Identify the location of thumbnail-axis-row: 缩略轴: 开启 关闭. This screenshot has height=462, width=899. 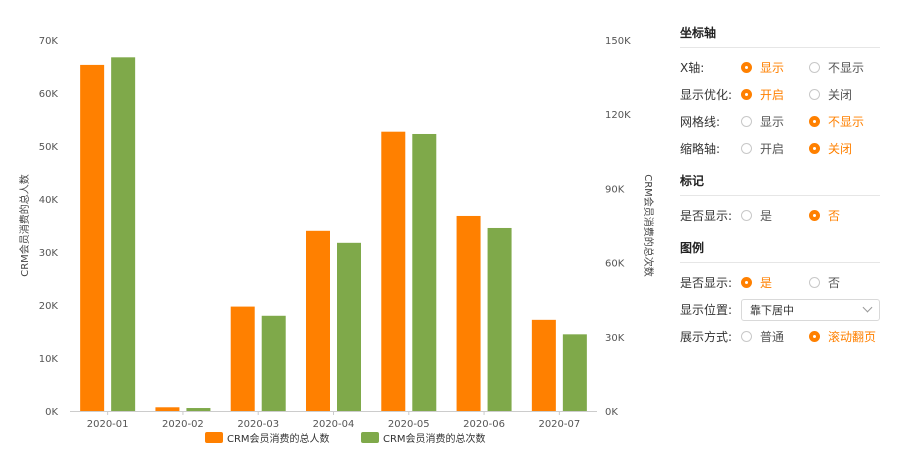
(780, 148).